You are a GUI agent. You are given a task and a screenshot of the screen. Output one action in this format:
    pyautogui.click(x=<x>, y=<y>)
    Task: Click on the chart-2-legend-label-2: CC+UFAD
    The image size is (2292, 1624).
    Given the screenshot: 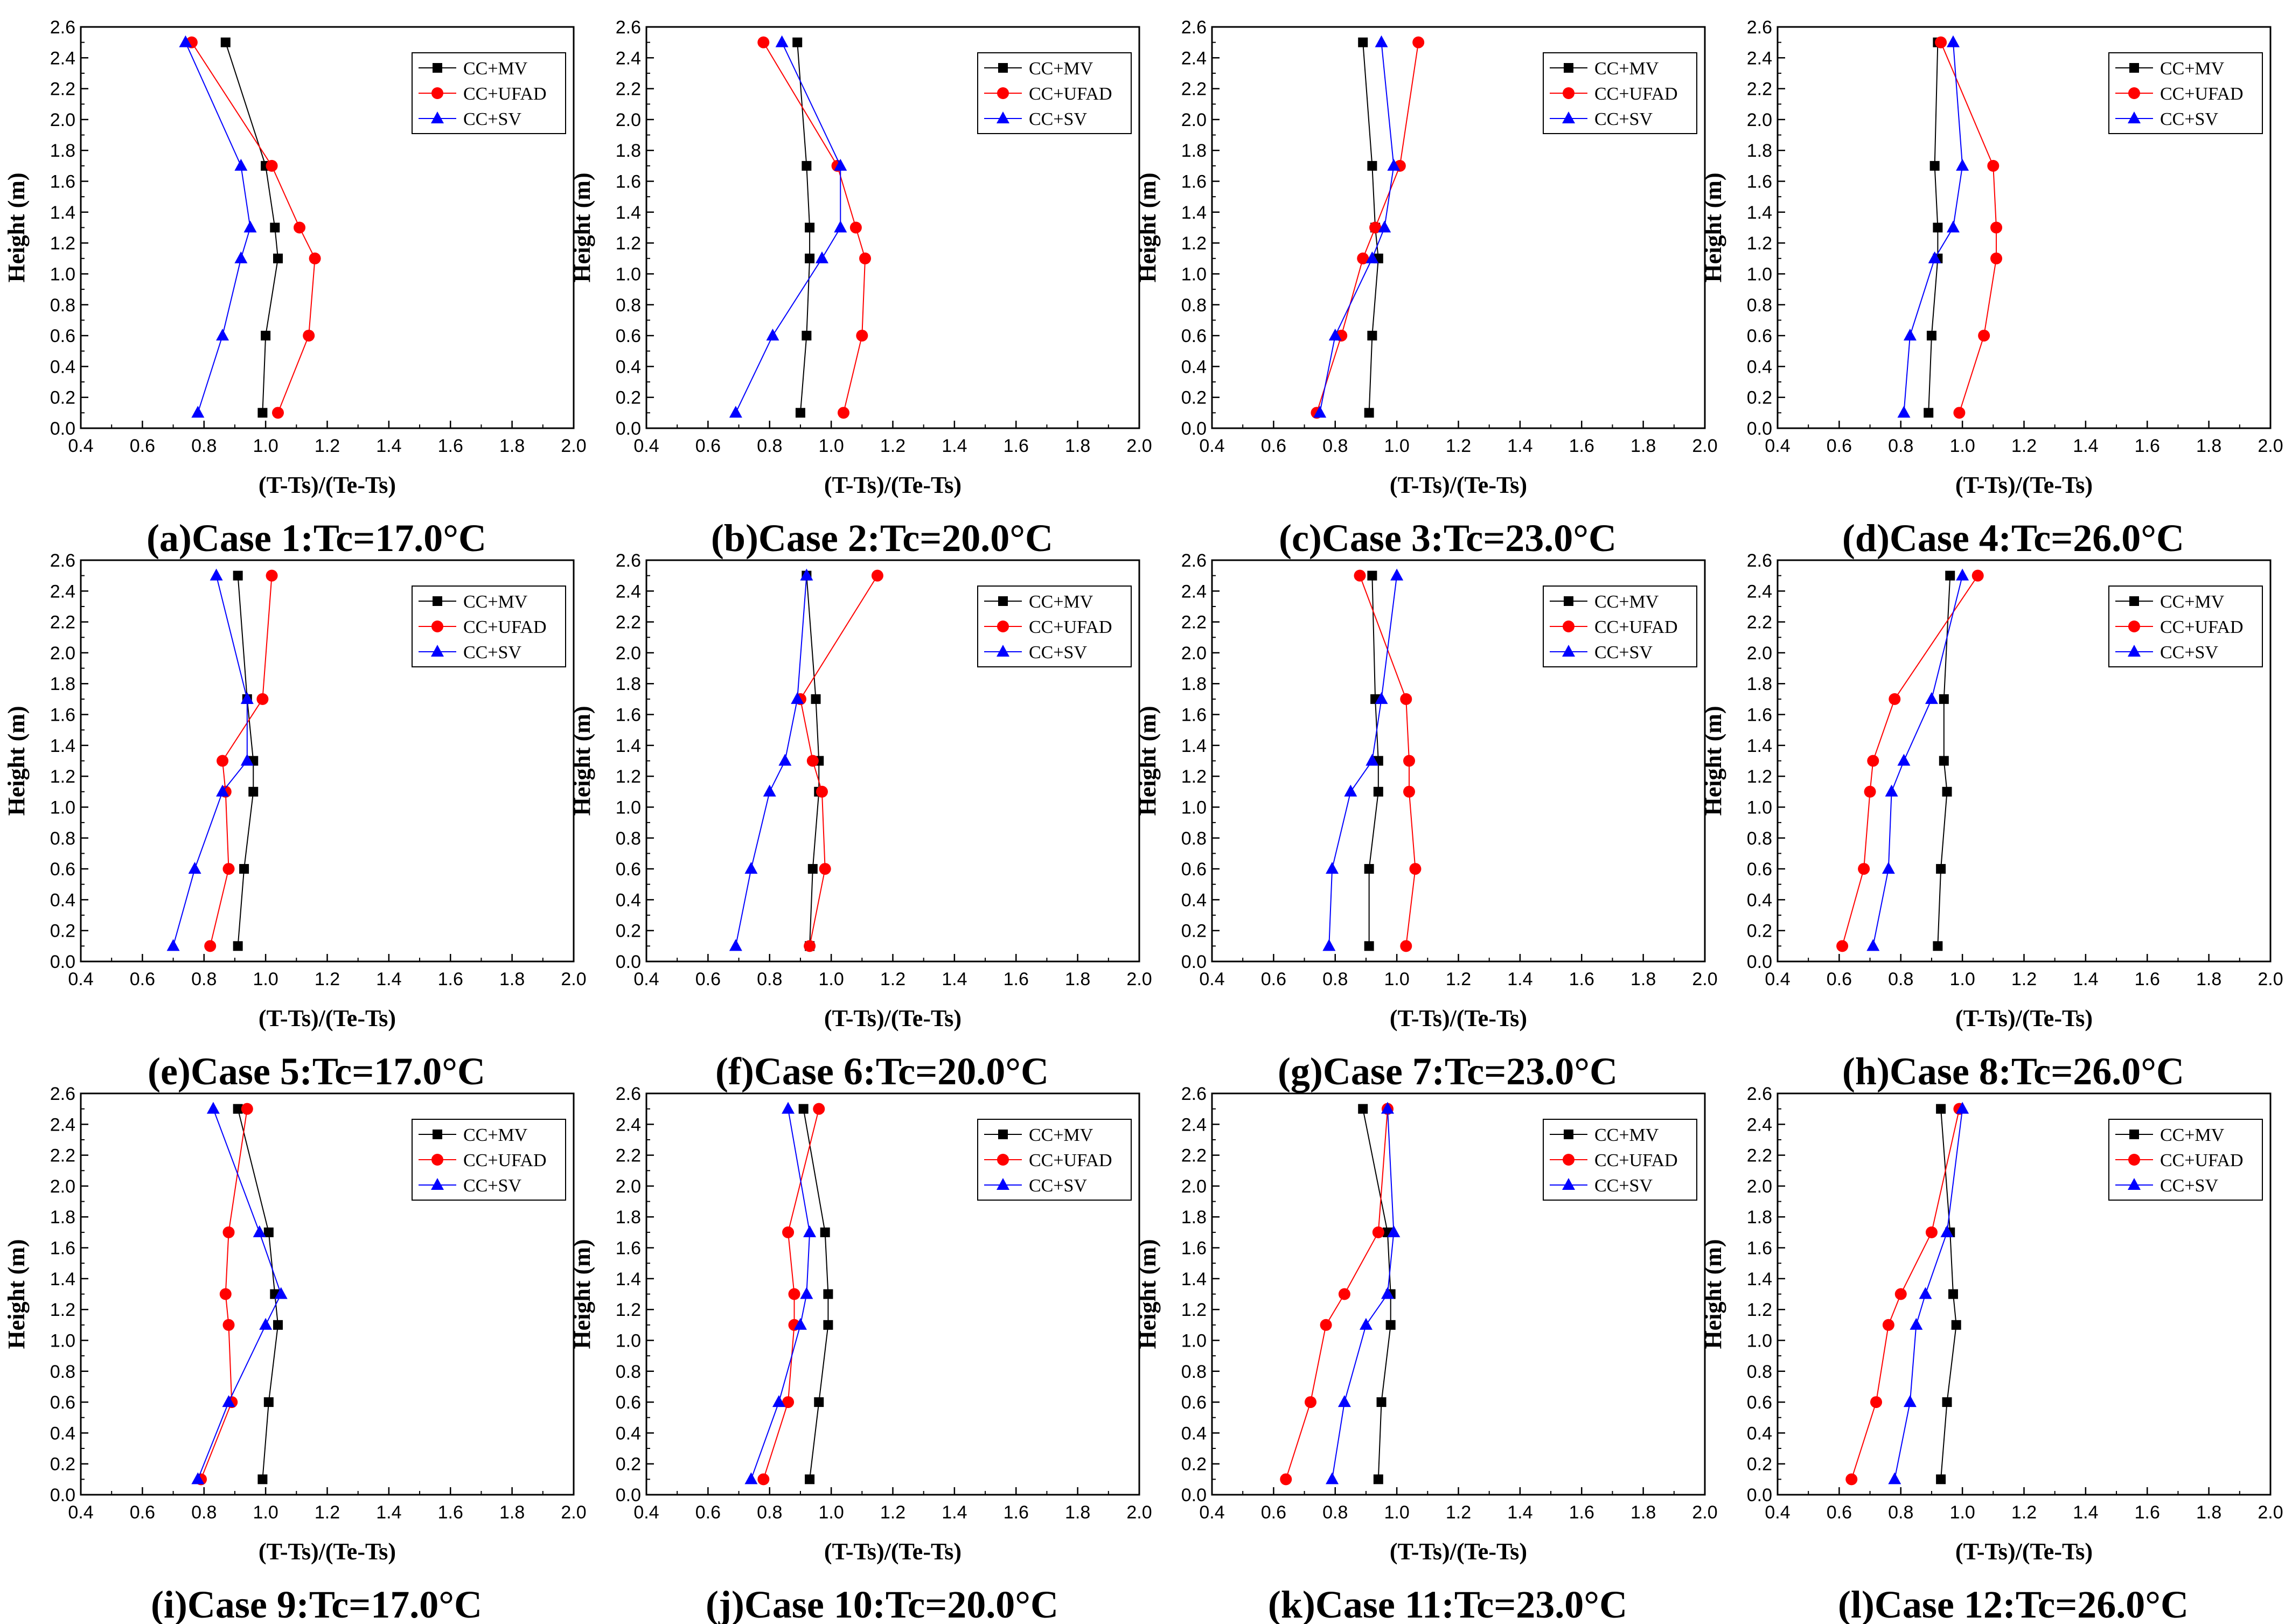 What is the action you would take?
    pyautogui.click(x=1070, y=94)
    